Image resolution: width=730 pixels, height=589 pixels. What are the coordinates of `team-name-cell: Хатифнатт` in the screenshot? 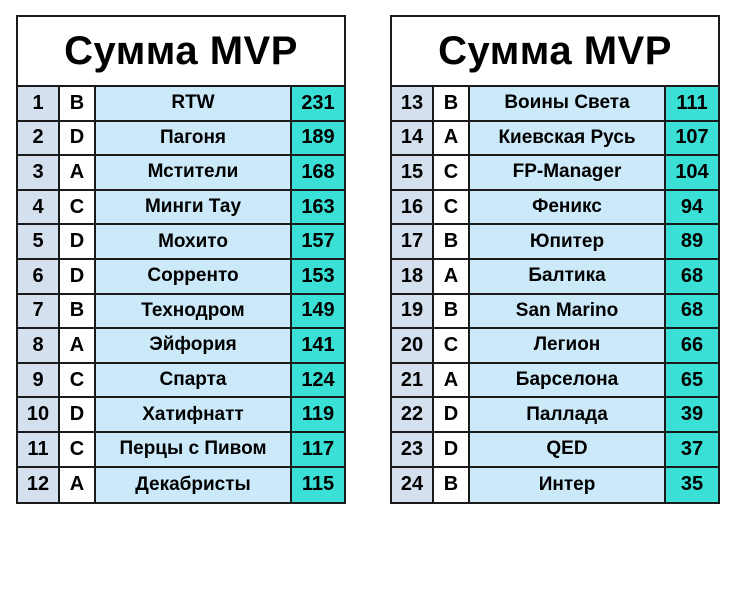 It's located at (192, 414).